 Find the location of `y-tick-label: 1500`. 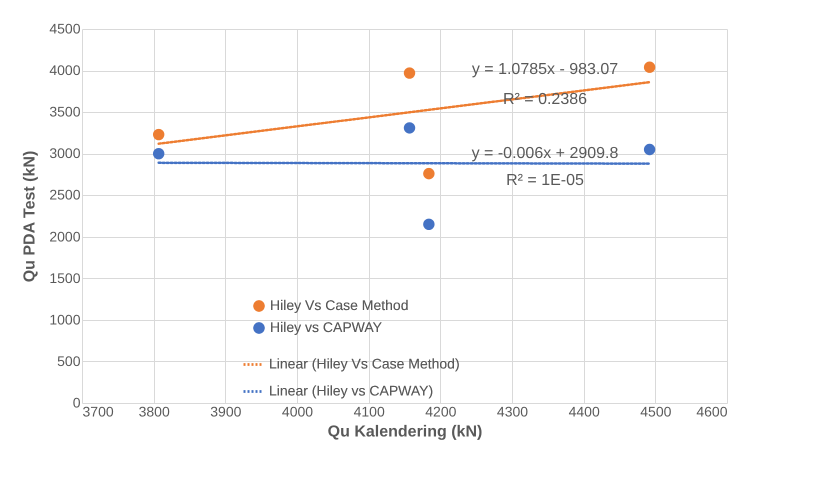

y-tick-label: 1500 is located at coordinates (65, 278).